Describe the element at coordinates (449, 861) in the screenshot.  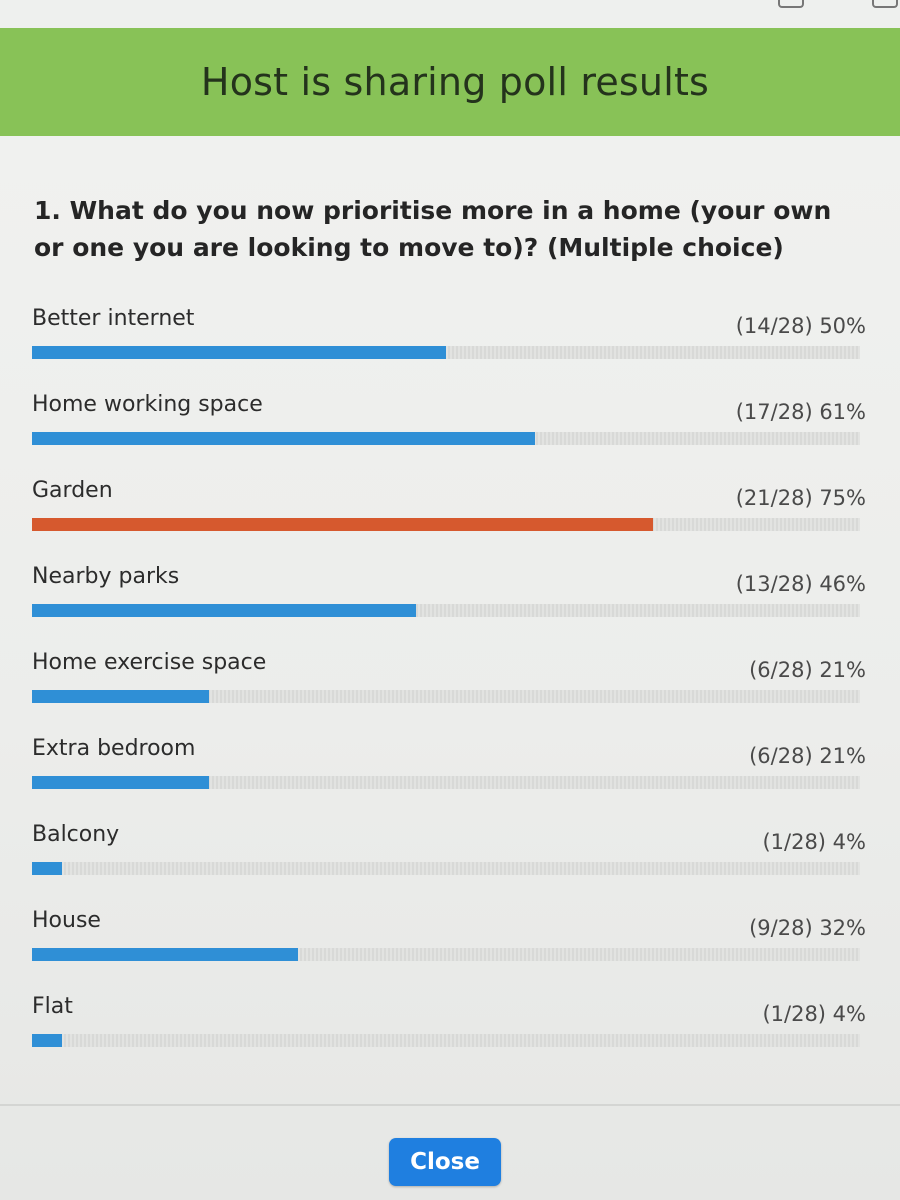
I see `poll-option: Balcony (1/28) 4%` at that location.